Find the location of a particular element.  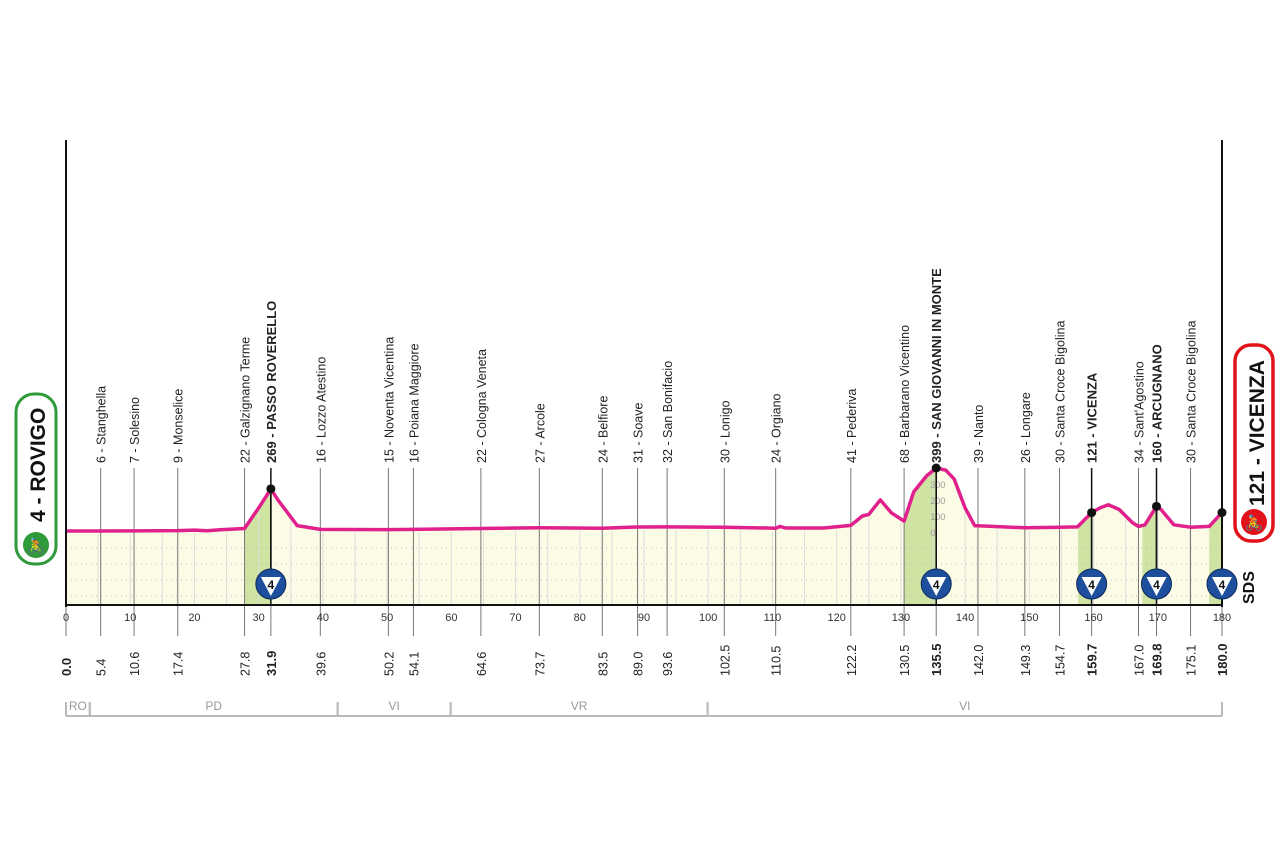

km-label: 135.5 is located at coordinates (936, 659).